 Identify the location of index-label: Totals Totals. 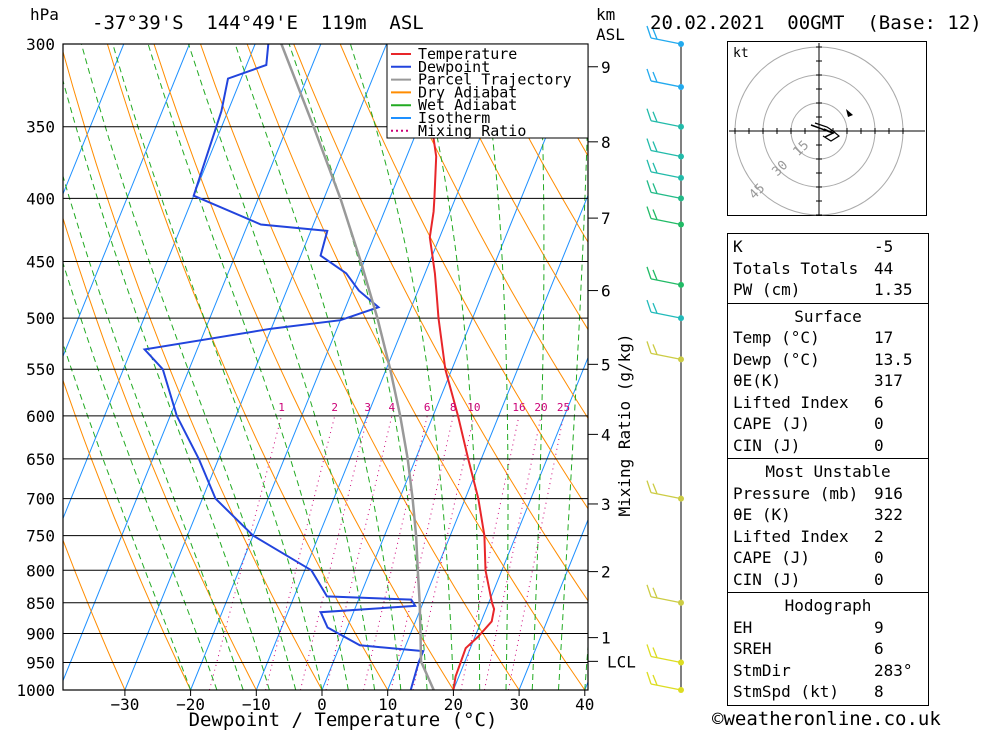
(796, 268).